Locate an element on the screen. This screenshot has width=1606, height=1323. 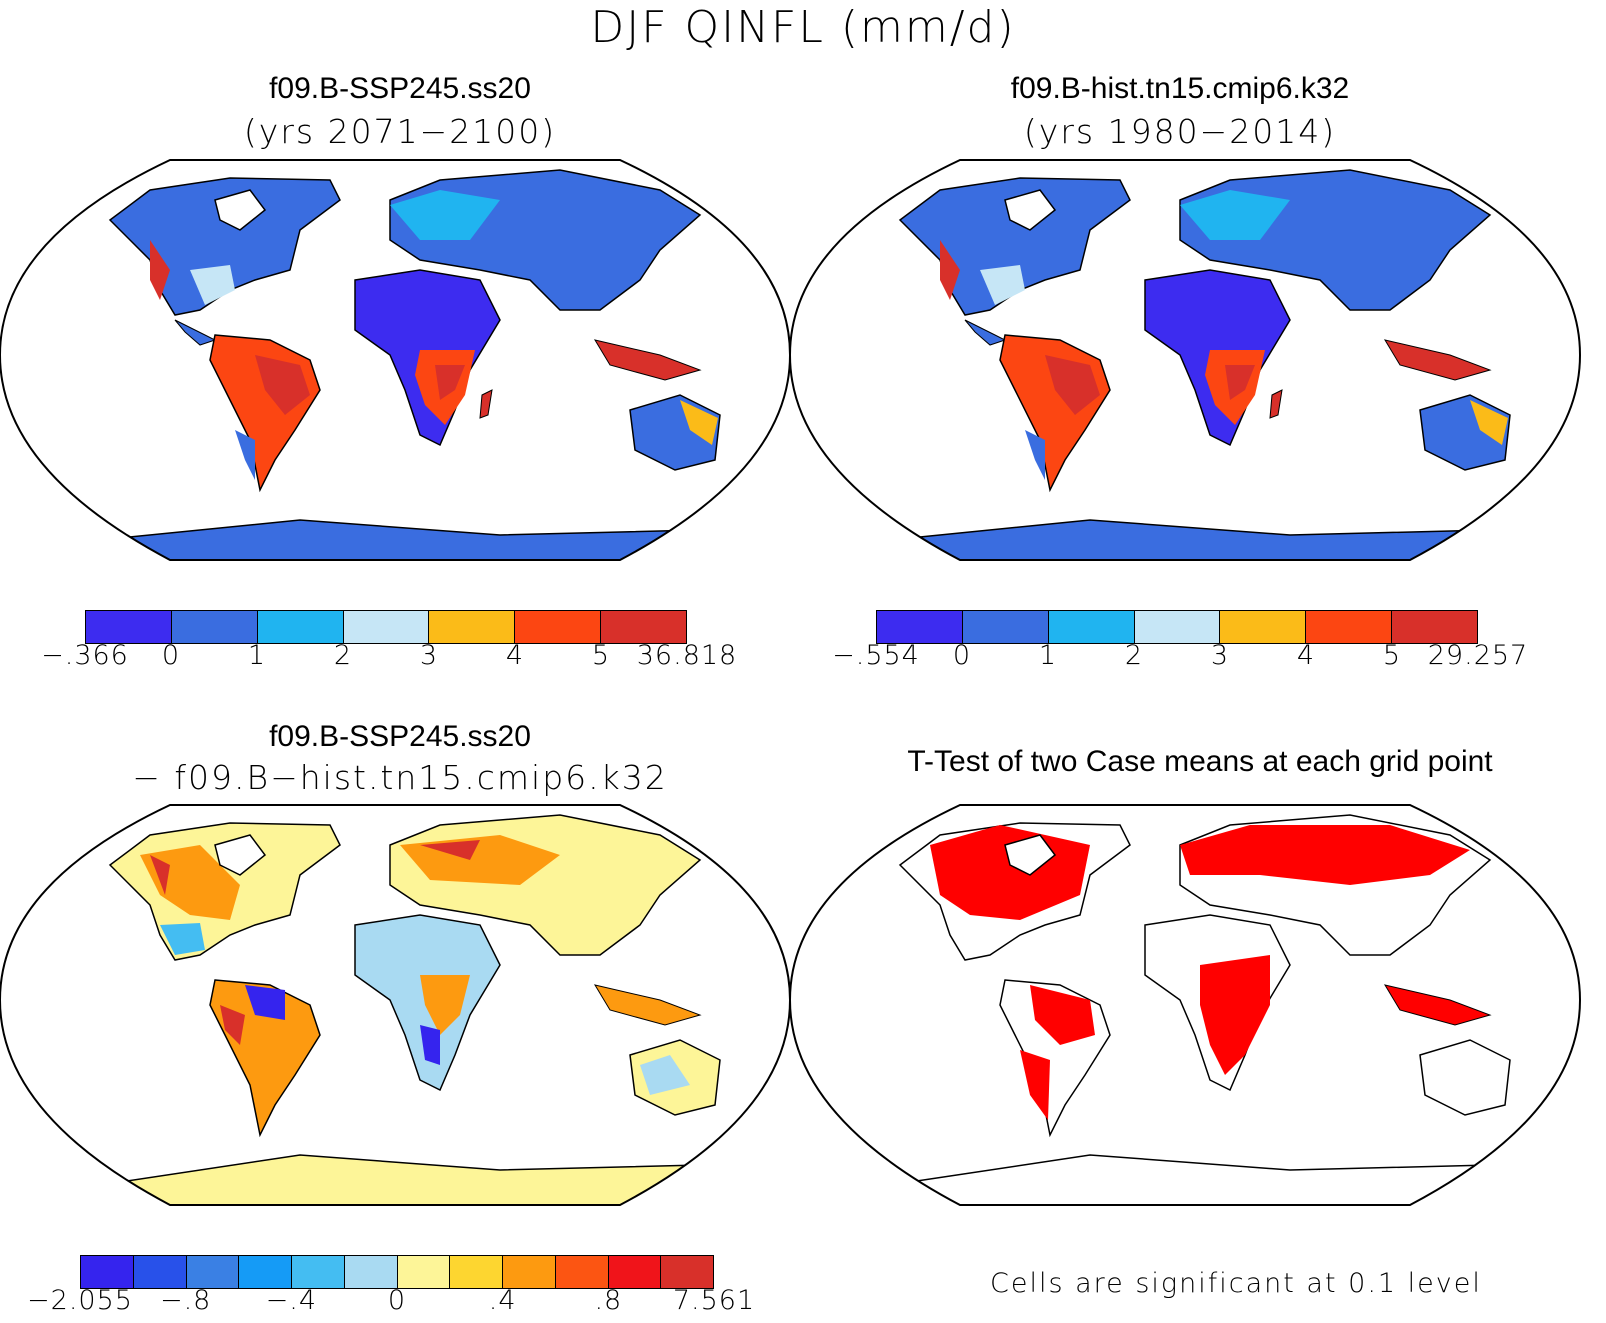
colorbar-labels-top-left: −.366 0 1 2 3 4 5 36.818 is located at coordinates (388, 657).